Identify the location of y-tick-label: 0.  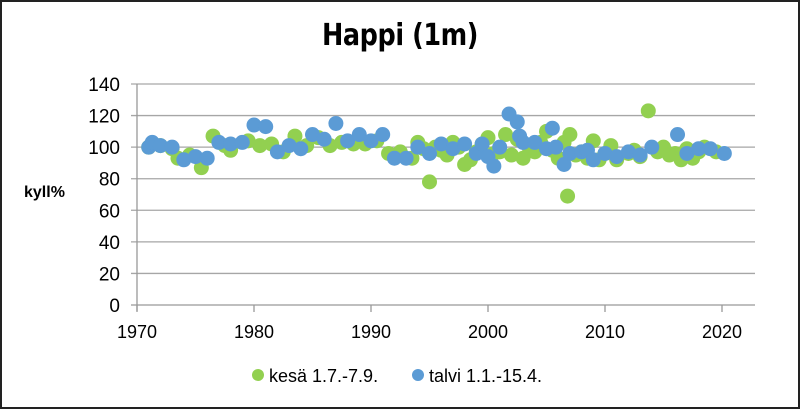
(114, 306).